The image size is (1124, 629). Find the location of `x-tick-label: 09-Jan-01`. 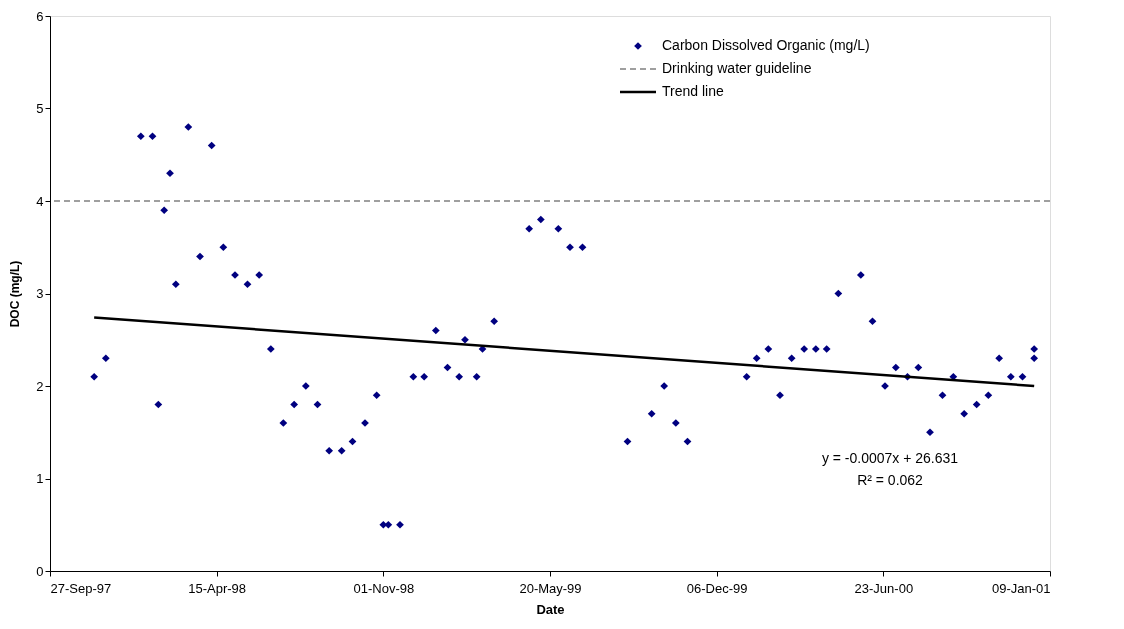

x-tick-label: 09-Jan-01 is located at coordinates (1021, 588).